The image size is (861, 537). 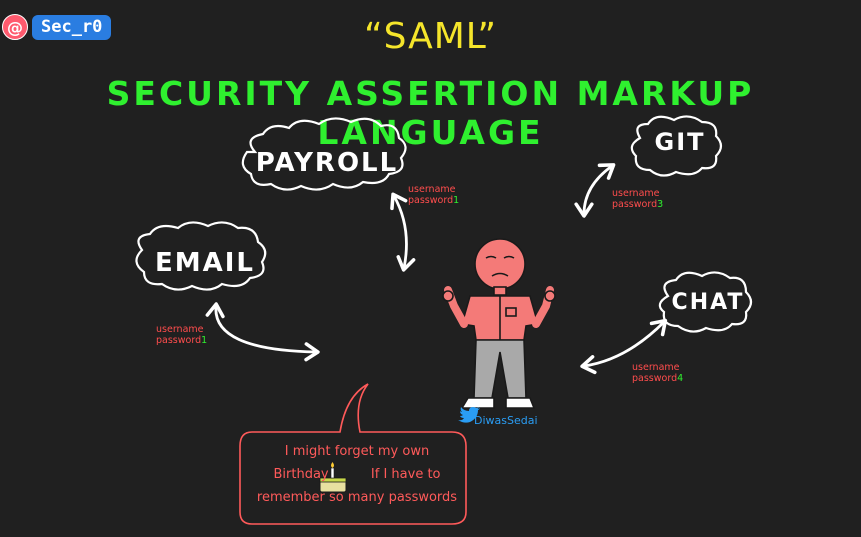 What do you see at coordinates (179, 340) in the screenshot?
I see `email-password: password` at bounding box center [179, 340].